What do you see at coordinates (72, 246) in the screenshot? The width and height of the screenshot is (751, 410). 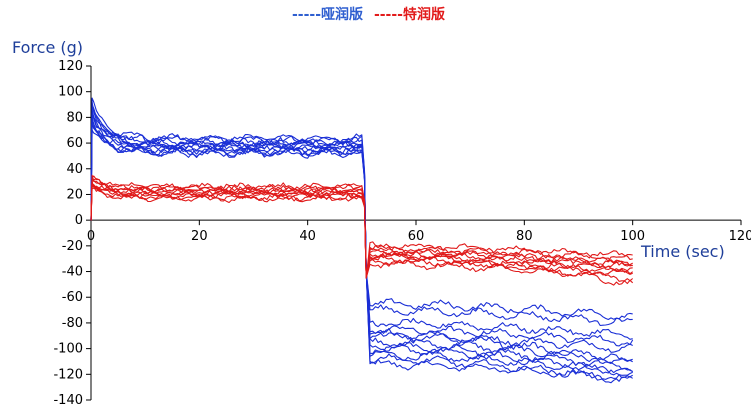 I see `y-tick-label: -20` at bounding box center [72, 246].